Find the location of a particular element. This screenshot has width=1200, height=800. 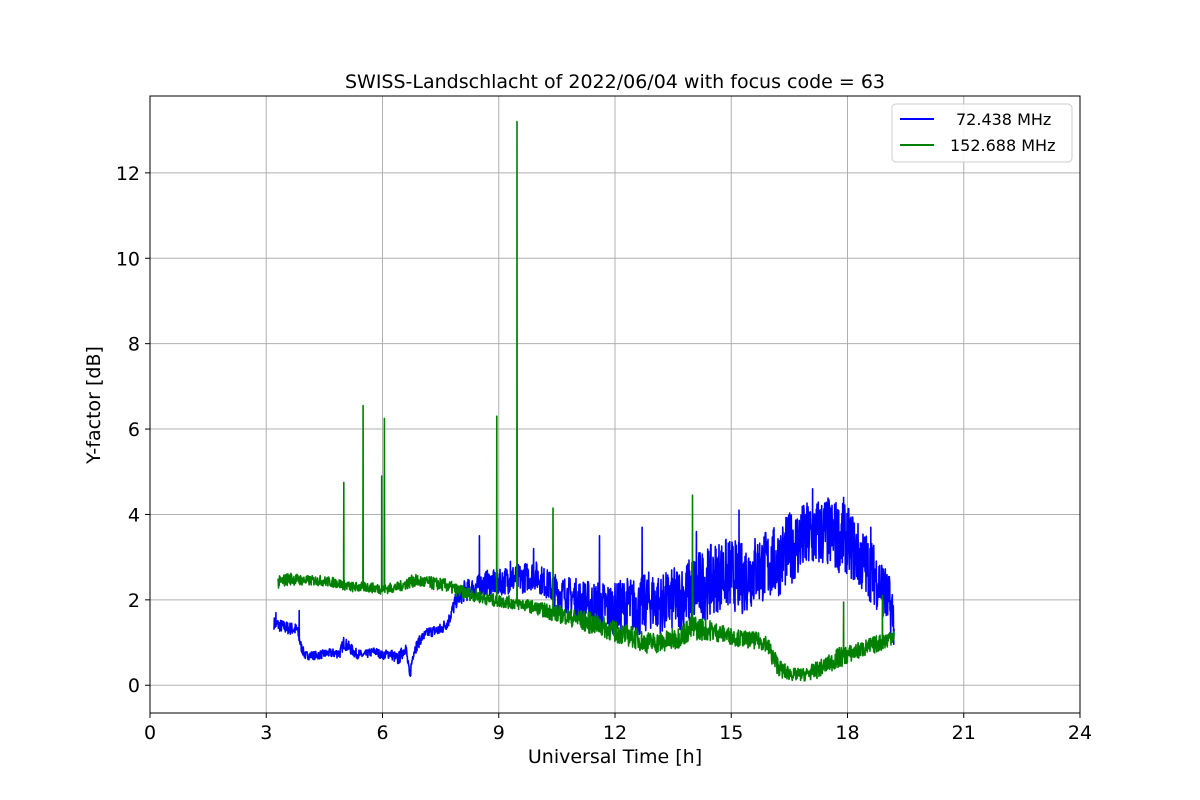

x-tick-label: 12 is located at coordinates (615, 733).